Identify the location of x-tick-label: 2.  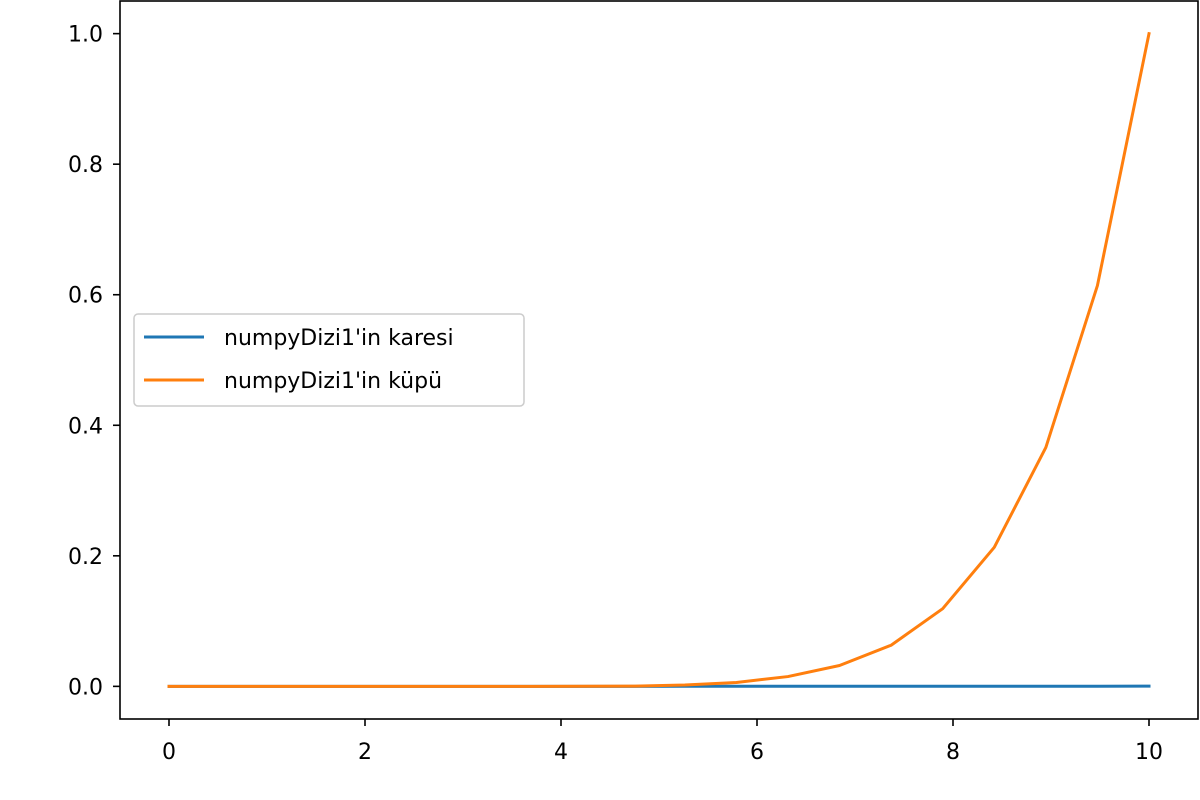
(365, 752).